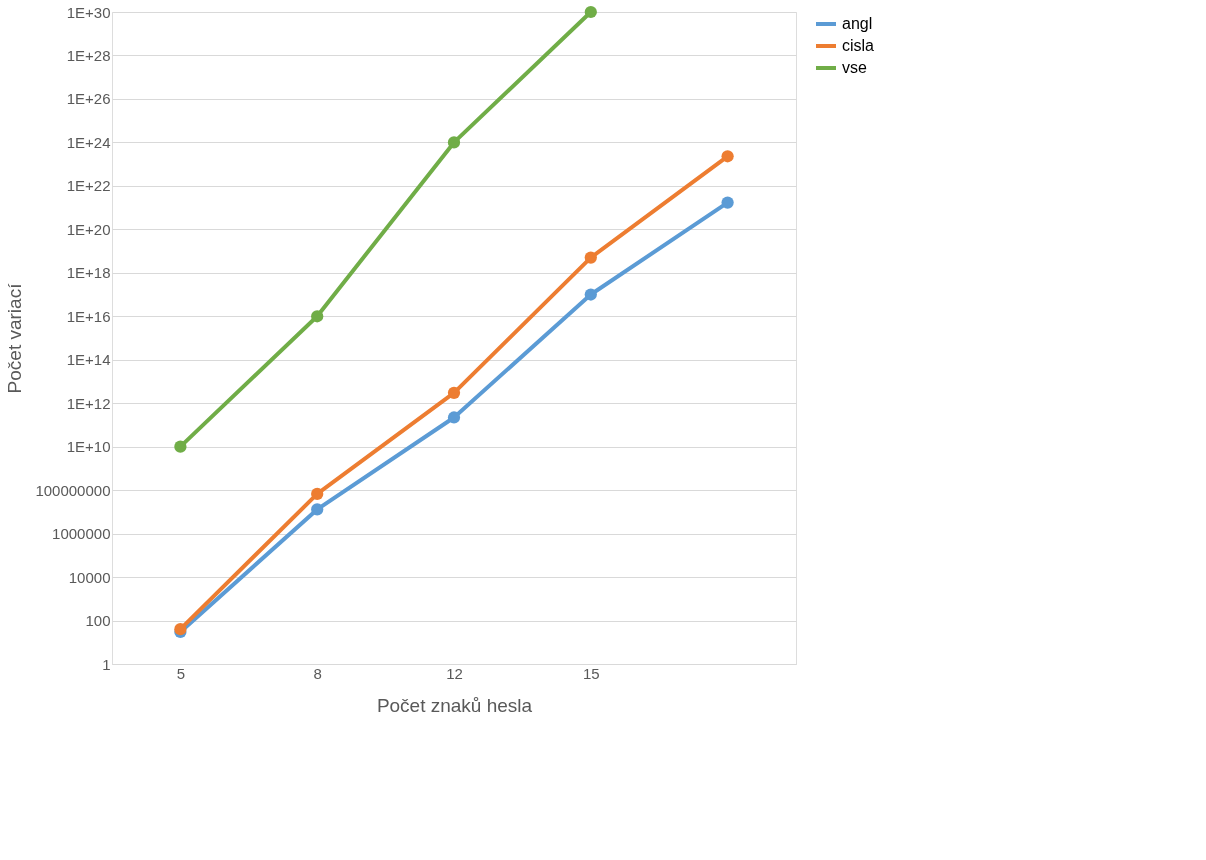  Describe the element at coordinates (88, 316) in the screenshot. I see `y-tick-label: 1E+16` at that location.